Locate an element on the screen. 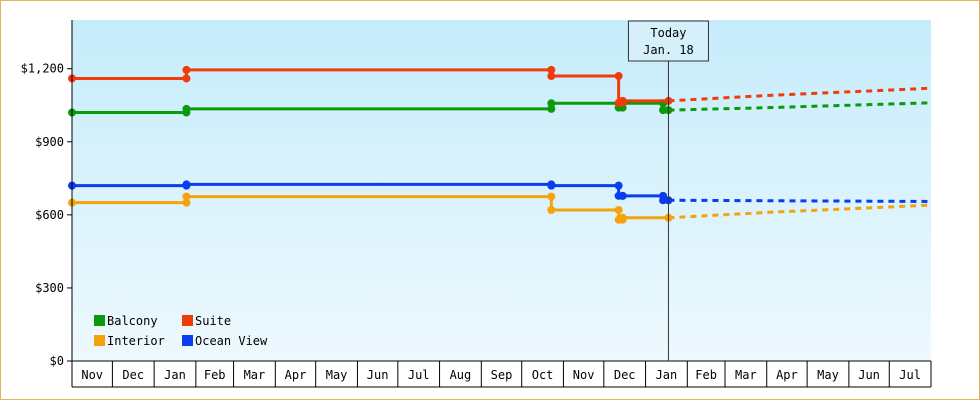 The width and height of the screenshot is (980, 403). legend-item-suite: Suite is located at coordinates (206, 321).